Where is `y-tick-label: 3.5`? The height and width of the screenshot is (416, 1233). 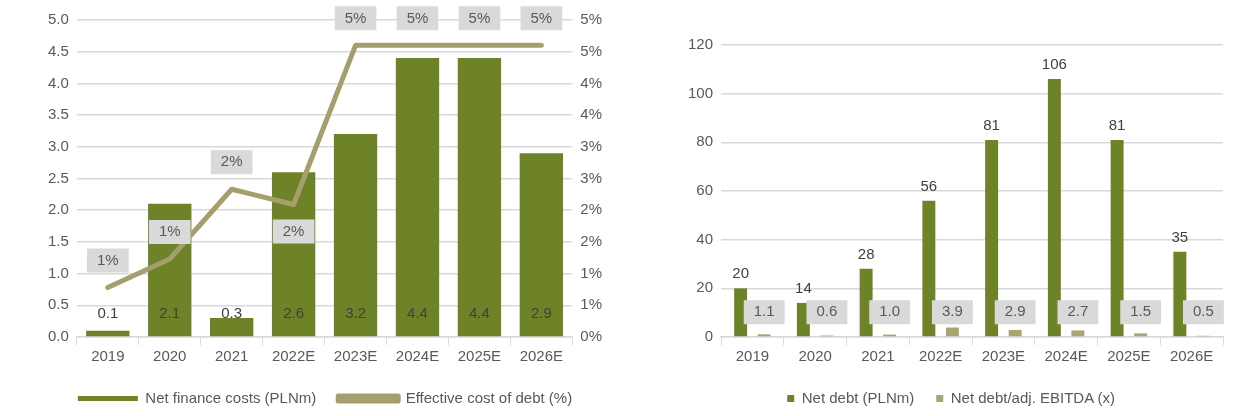 y-tick-label: 3.5 is located at coordinates (58, 114).